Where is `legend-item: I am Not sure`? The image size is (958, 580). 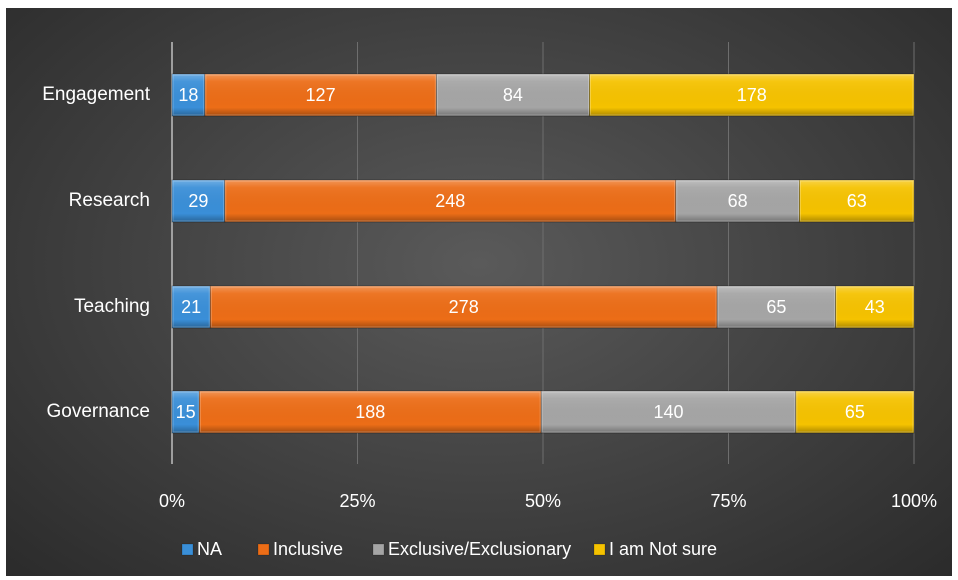
legend-item: I am Not sure is located at coordinates (655, 549).